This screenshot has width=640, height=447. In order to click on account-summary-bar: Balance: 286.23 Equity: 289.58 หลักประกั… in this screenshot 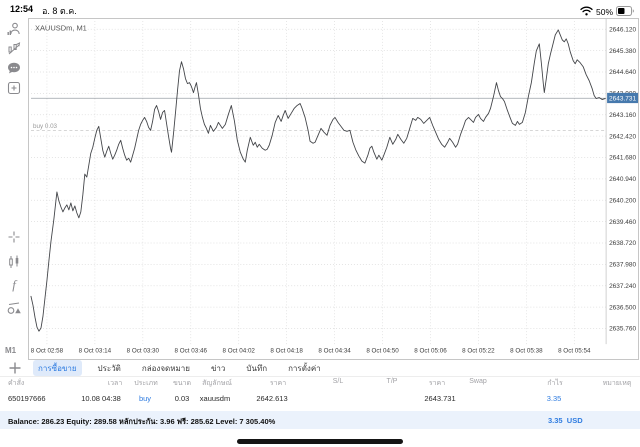, I will do `click(320, 420)`.